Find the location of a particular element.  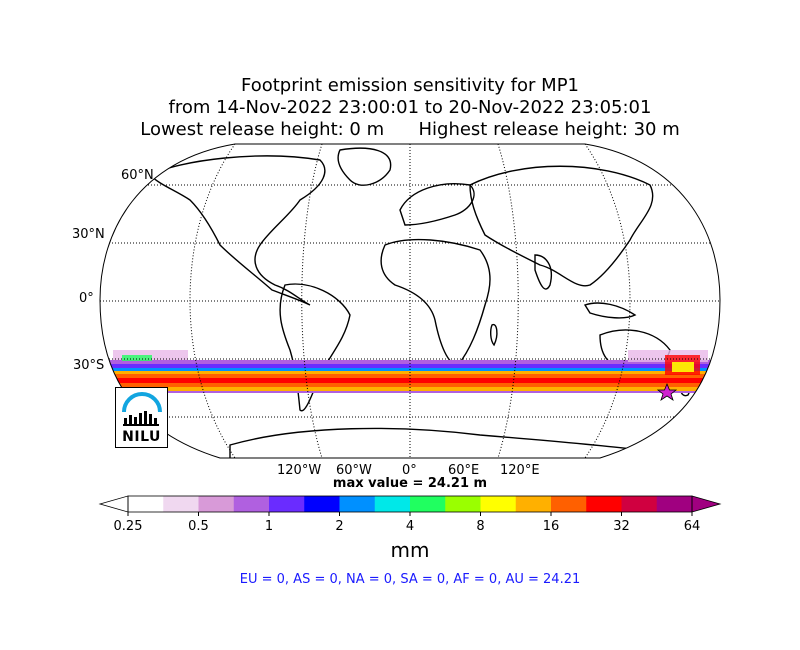

nilu-logo-mark is located at coordinates (142, 409).